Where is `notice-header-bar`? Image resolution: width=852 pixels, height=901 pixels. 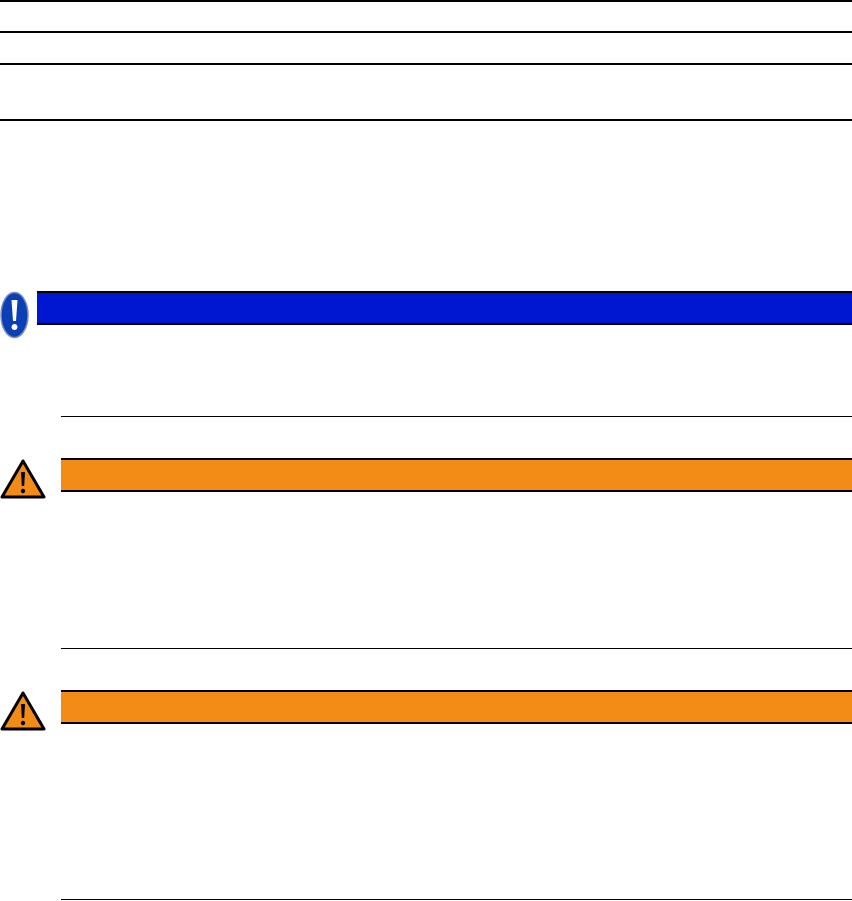 notice-header-bar is located at coordinates (444, 308).